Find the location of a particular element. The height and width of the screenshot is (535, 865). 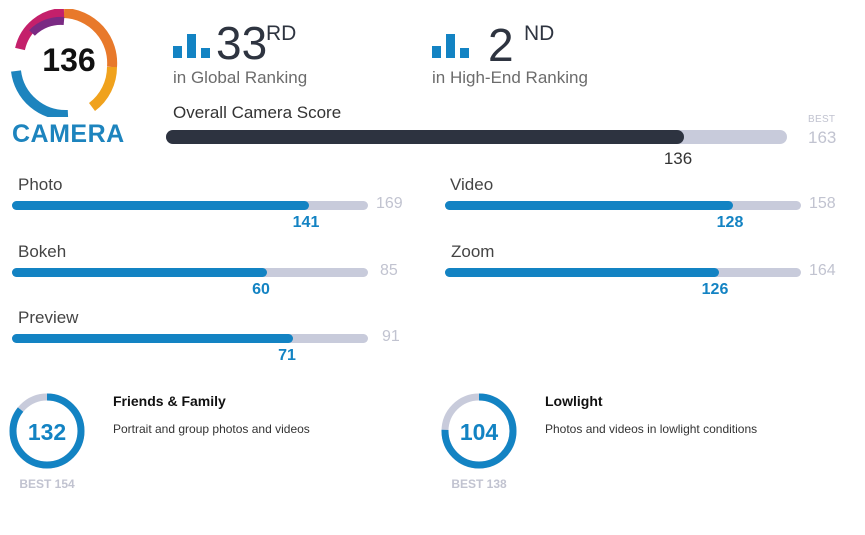

subscore-video-value: 128 is located at coordinates (730, 222).